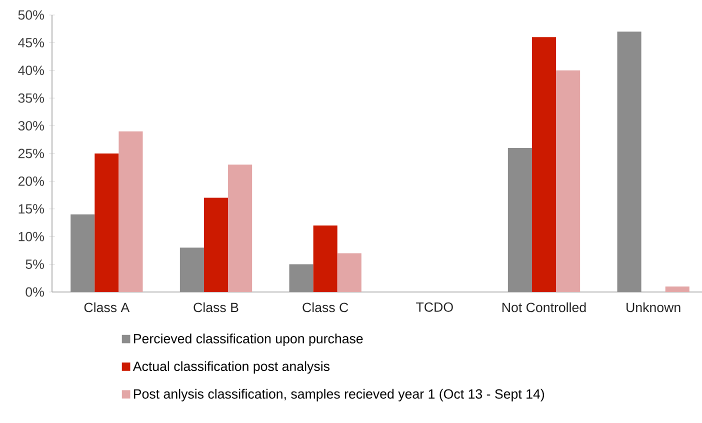 Image resolution: width=702 pixels, height=423 pixels. Describe the element at coordinates (653, 307) in the screenshot. I see `x-tick-label: Unknown` at that location.